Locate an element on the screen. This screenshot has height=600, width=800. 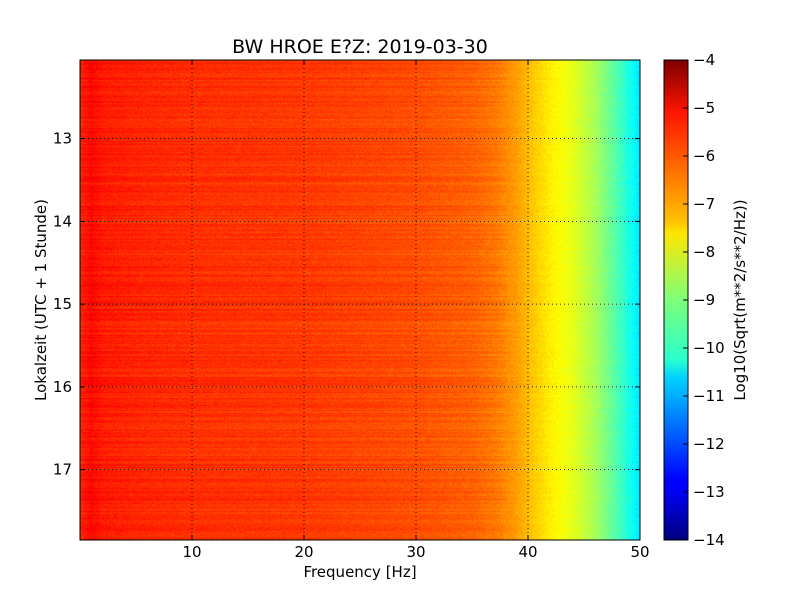
colorbar-tick-label: −7 is located at coordinates (704, 204).